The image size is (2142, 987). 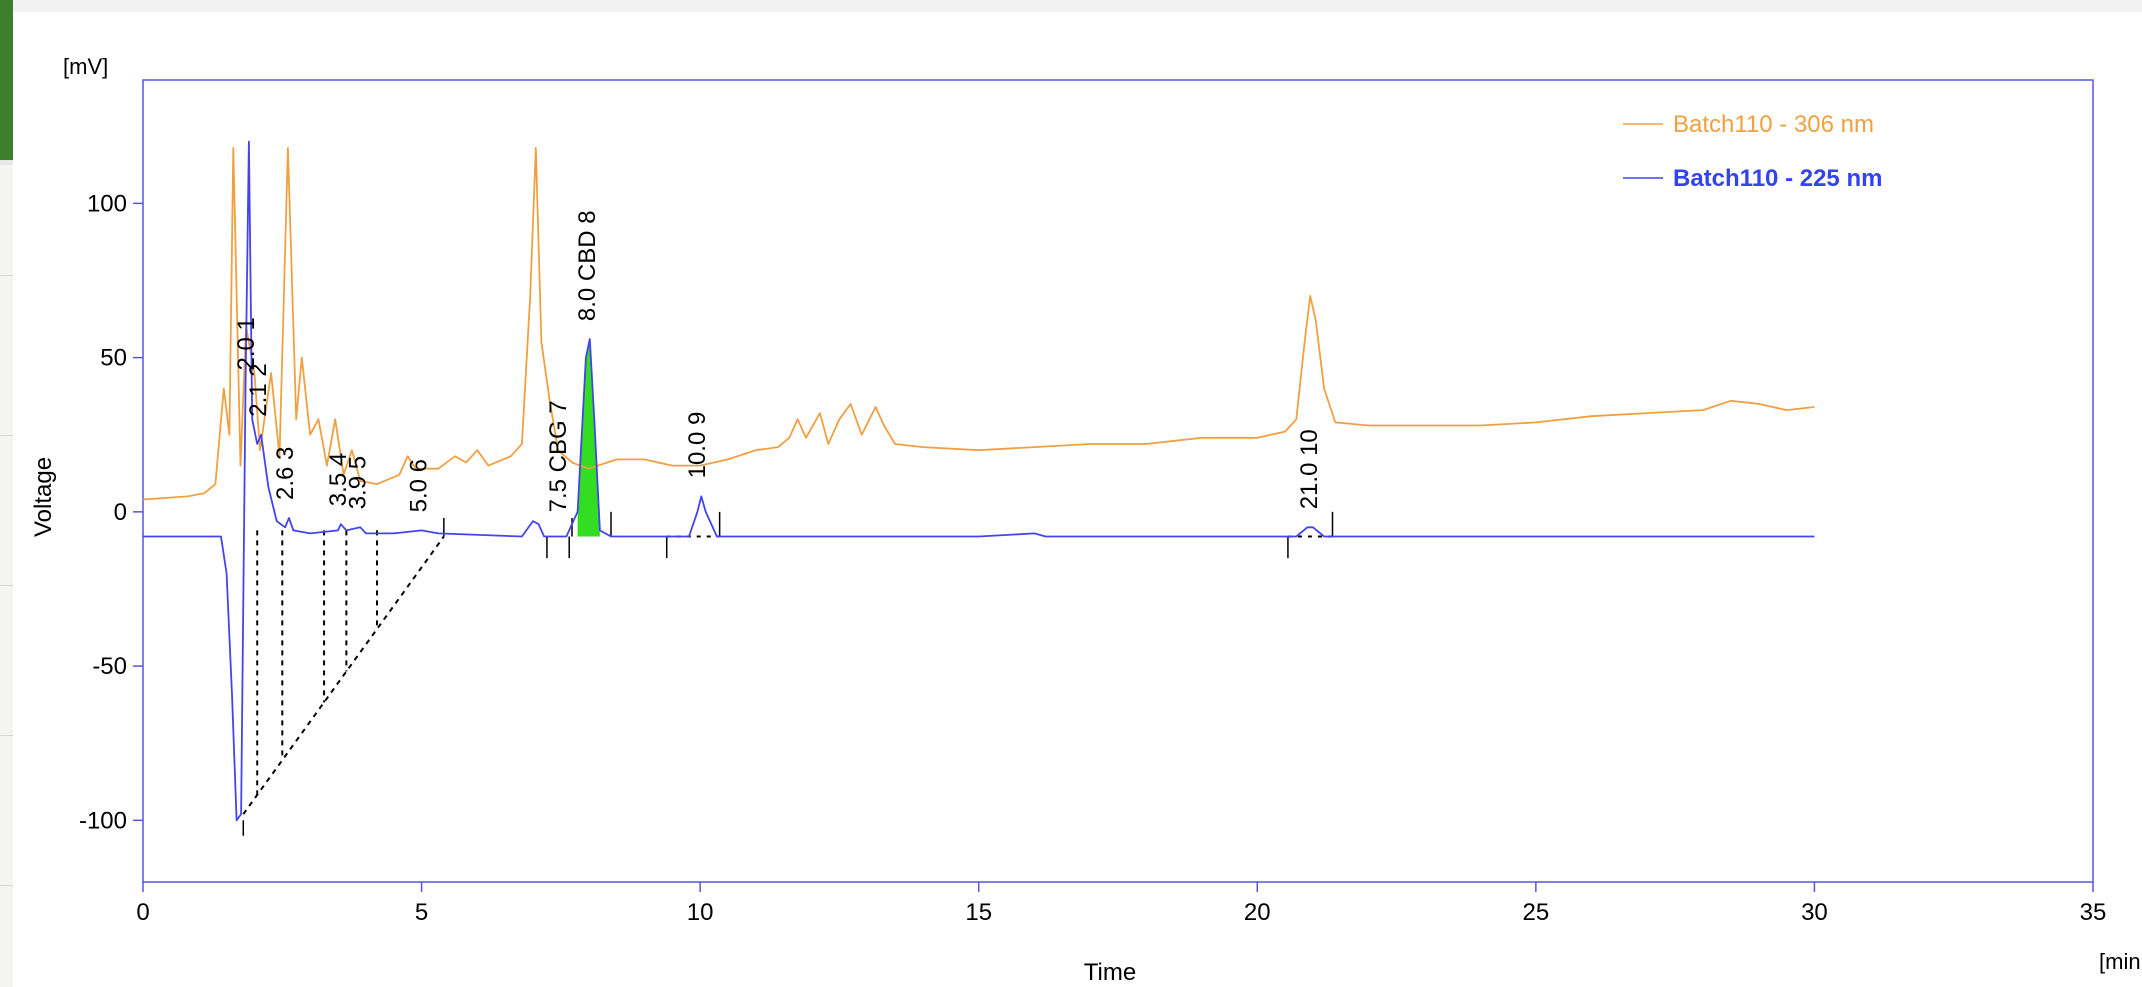 I want to click on x-tick-label: 5, so click(x=421, y=912).